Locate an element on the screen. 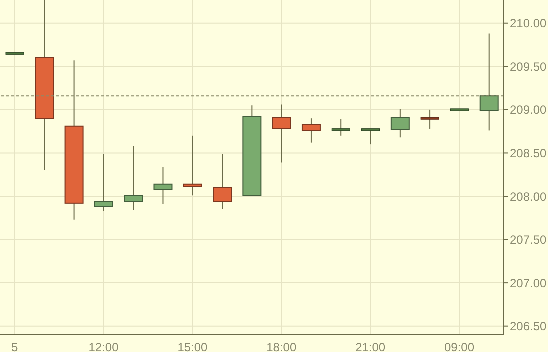 This screenshot has width=548, height=352. x-tick-label: 15:00 is located at coordinates (193, 346).